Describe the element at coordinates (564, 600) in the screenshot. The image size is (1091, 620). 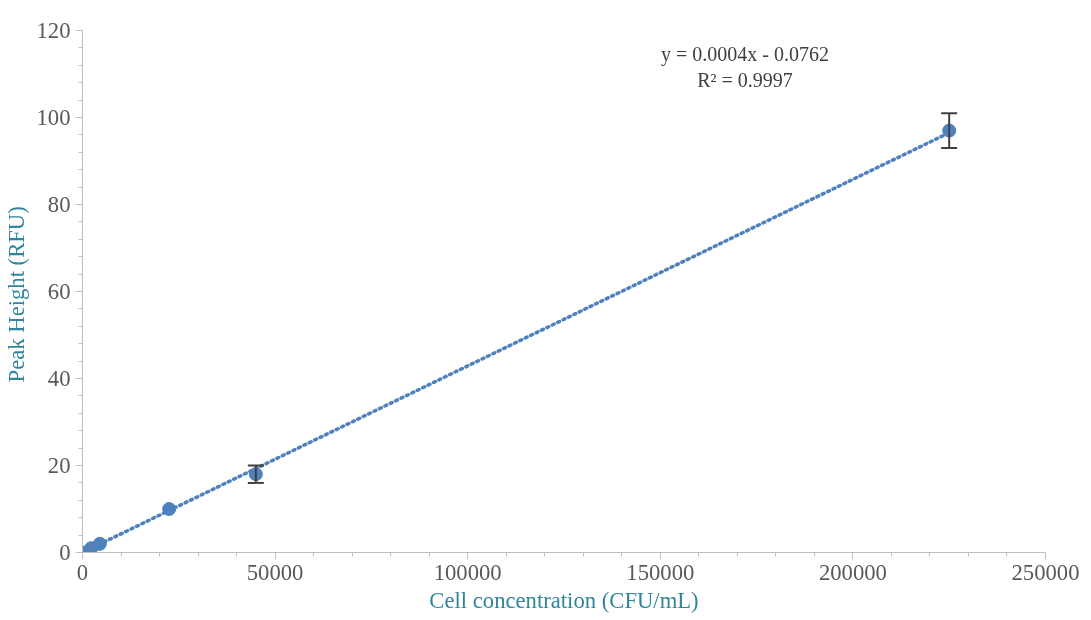
I see `x-axis-title: Cell concentration (CFU/mL)` at that location.